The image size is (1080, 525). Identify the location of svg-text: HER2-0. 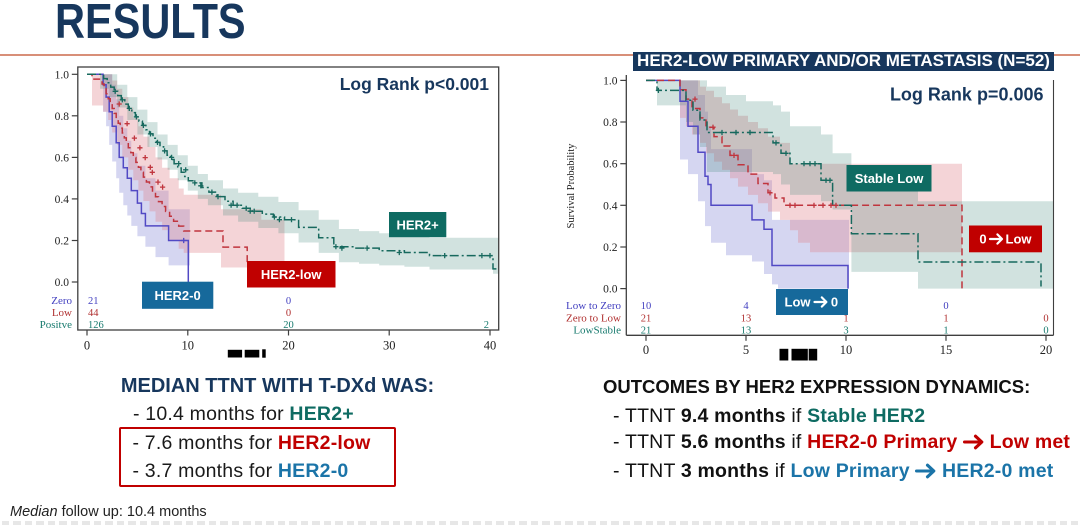
(177, 295).